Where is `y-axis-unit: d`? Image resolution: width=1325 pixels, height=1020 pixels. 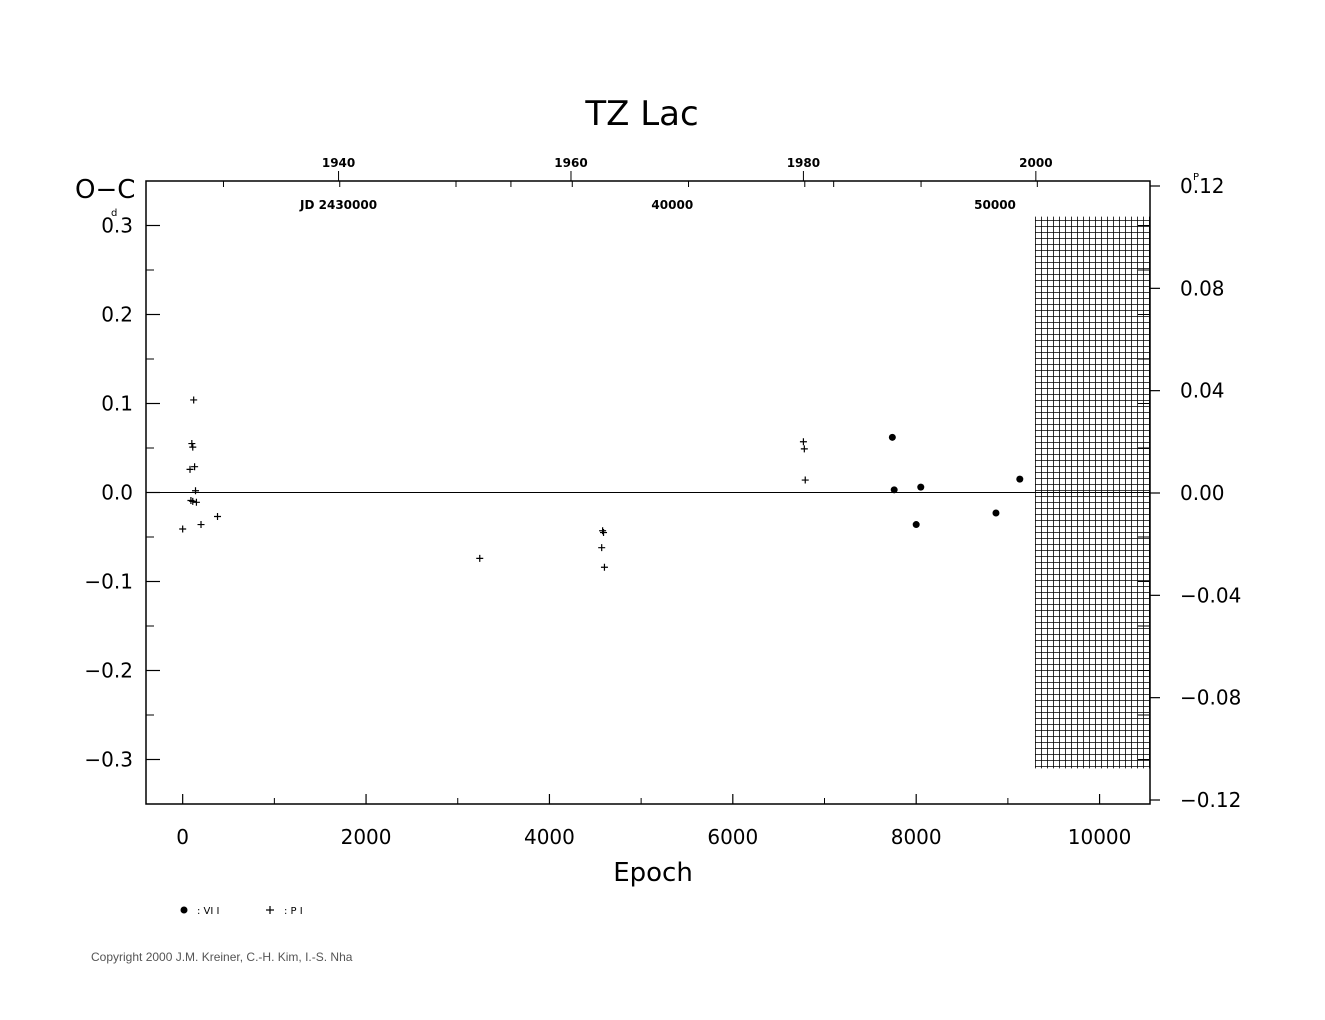 y-axis-unit: d is located at coordinates (114, 213).